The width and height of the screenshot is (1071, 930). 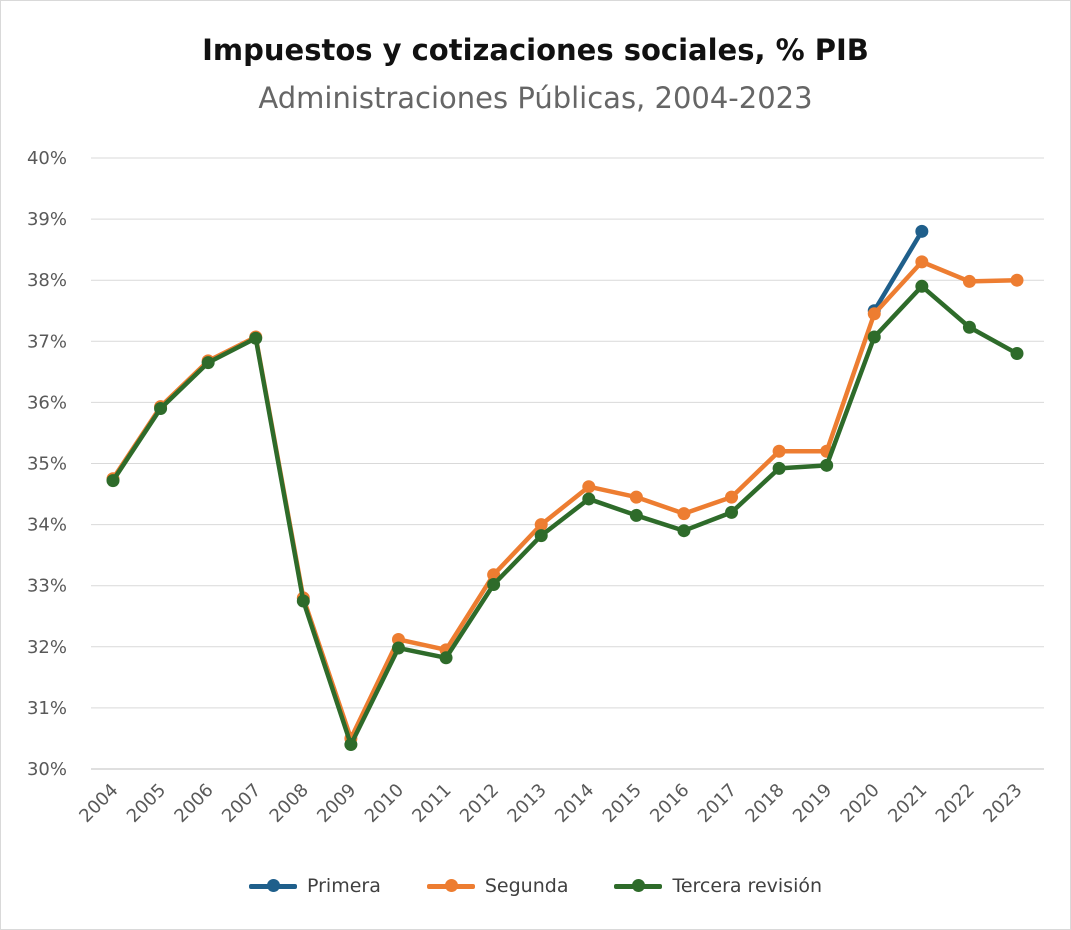 I want to click on x-tick-label: 2005, so click(x=146, y=803).